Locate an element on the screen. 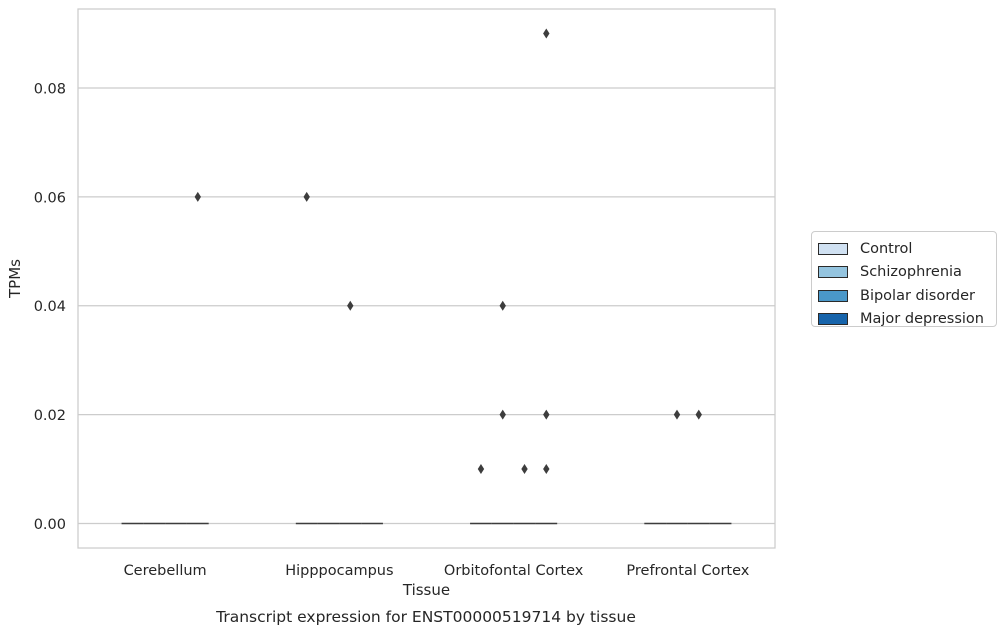  x-tick-label: Orbitofontal Cortex is located at coordinates (514, 571).